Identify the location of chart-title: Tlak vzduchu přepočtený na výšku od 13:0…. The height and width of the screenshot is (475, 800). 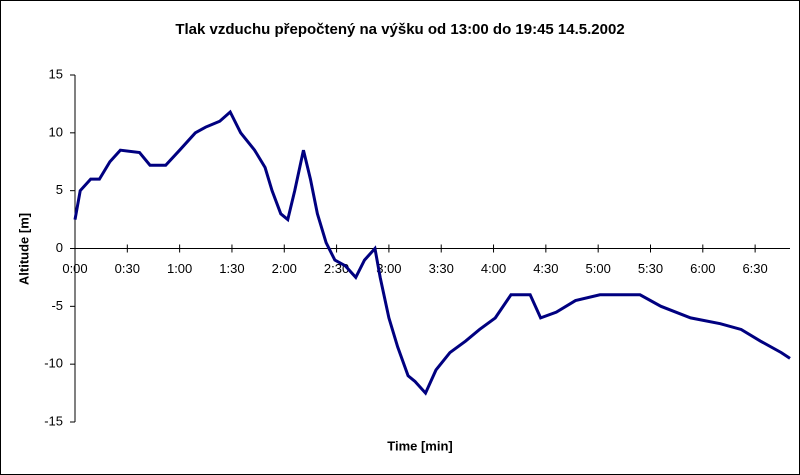
(399, 29).